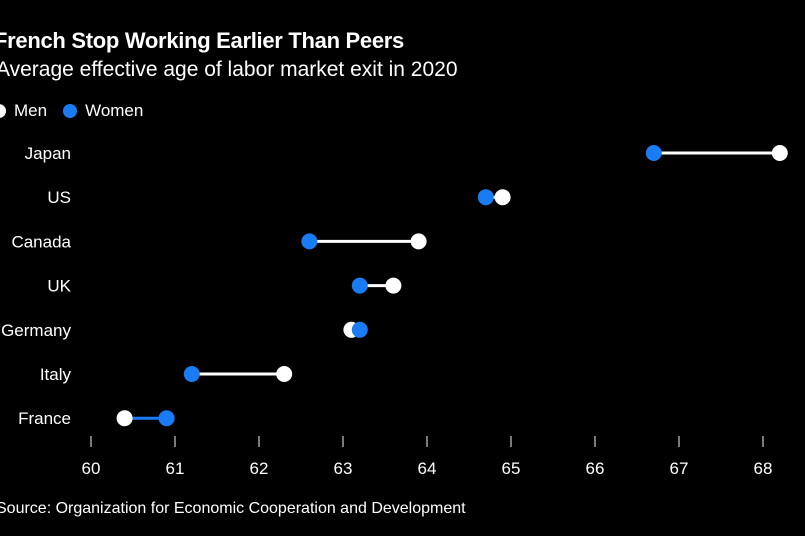 The image size is (805, 536). What do you see at coordinates (59, 286) in the screenshot?
I see `category-label: UK` at bounding box center [59, 286].